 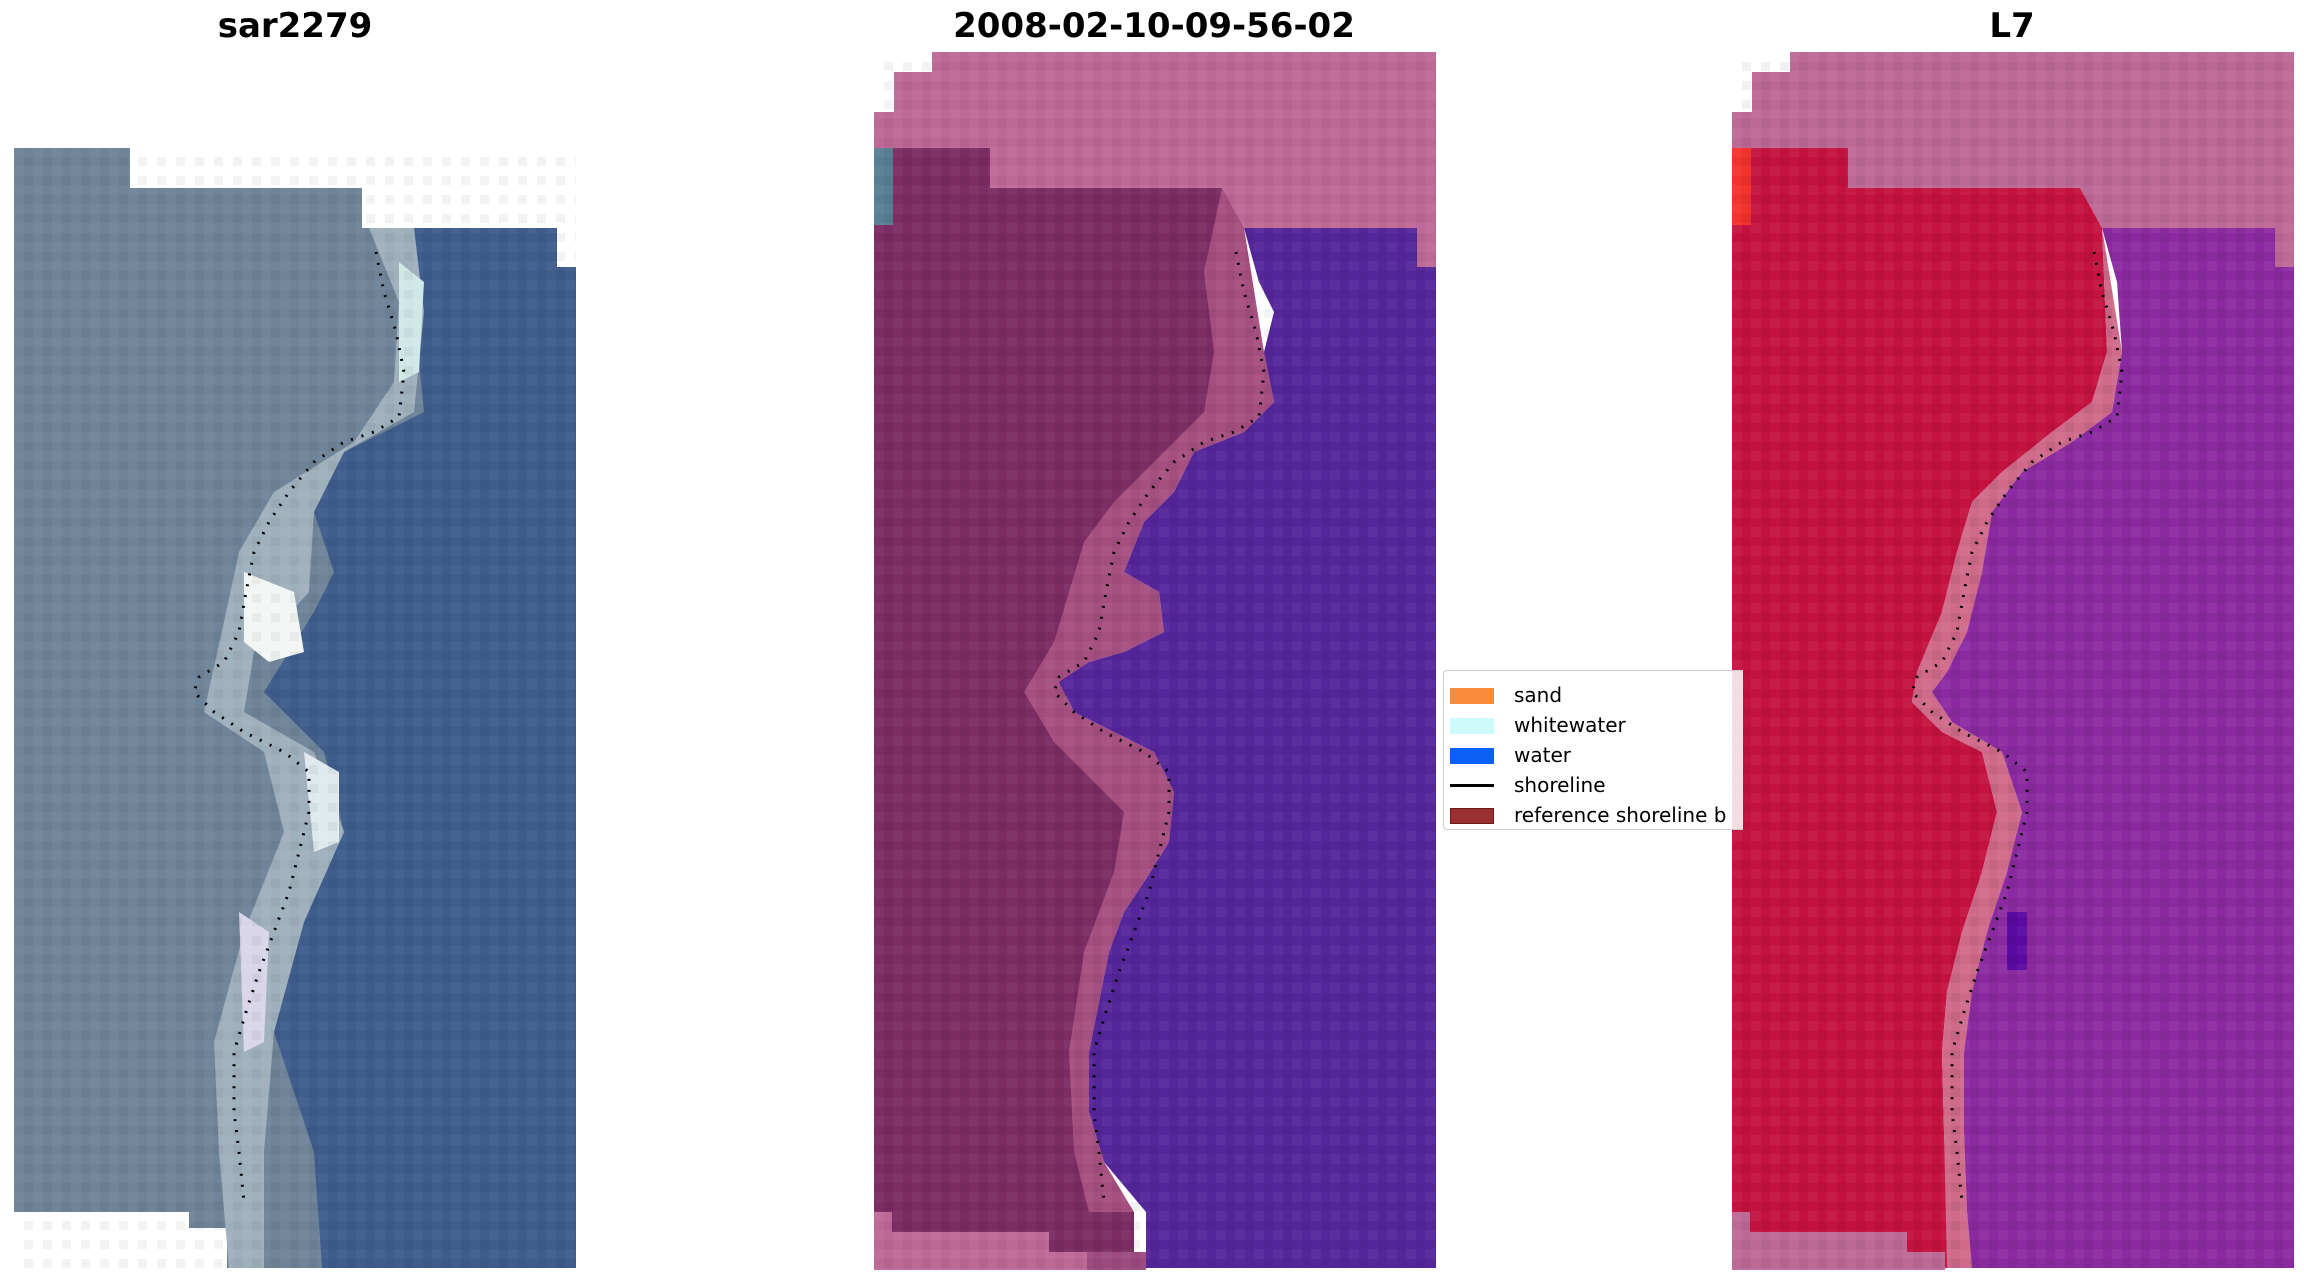 What do you see at coordinates (1472, 756) in the screenshot?
I see `water-swatch` at bounding box center [1472, 756].